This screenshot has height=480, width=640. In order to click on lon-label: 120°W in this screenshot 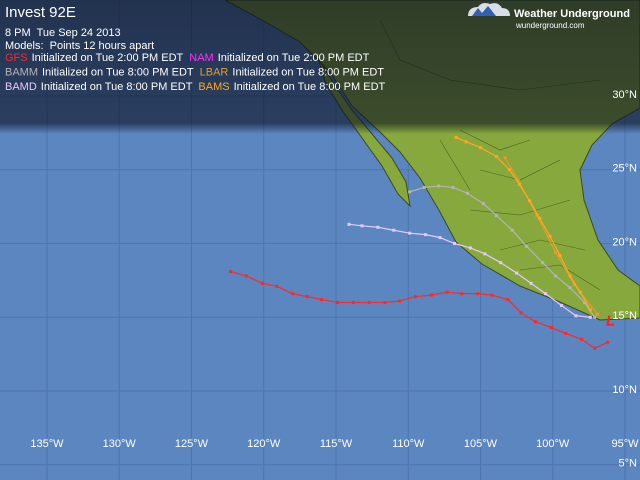, I will do `click(264, 444)`.